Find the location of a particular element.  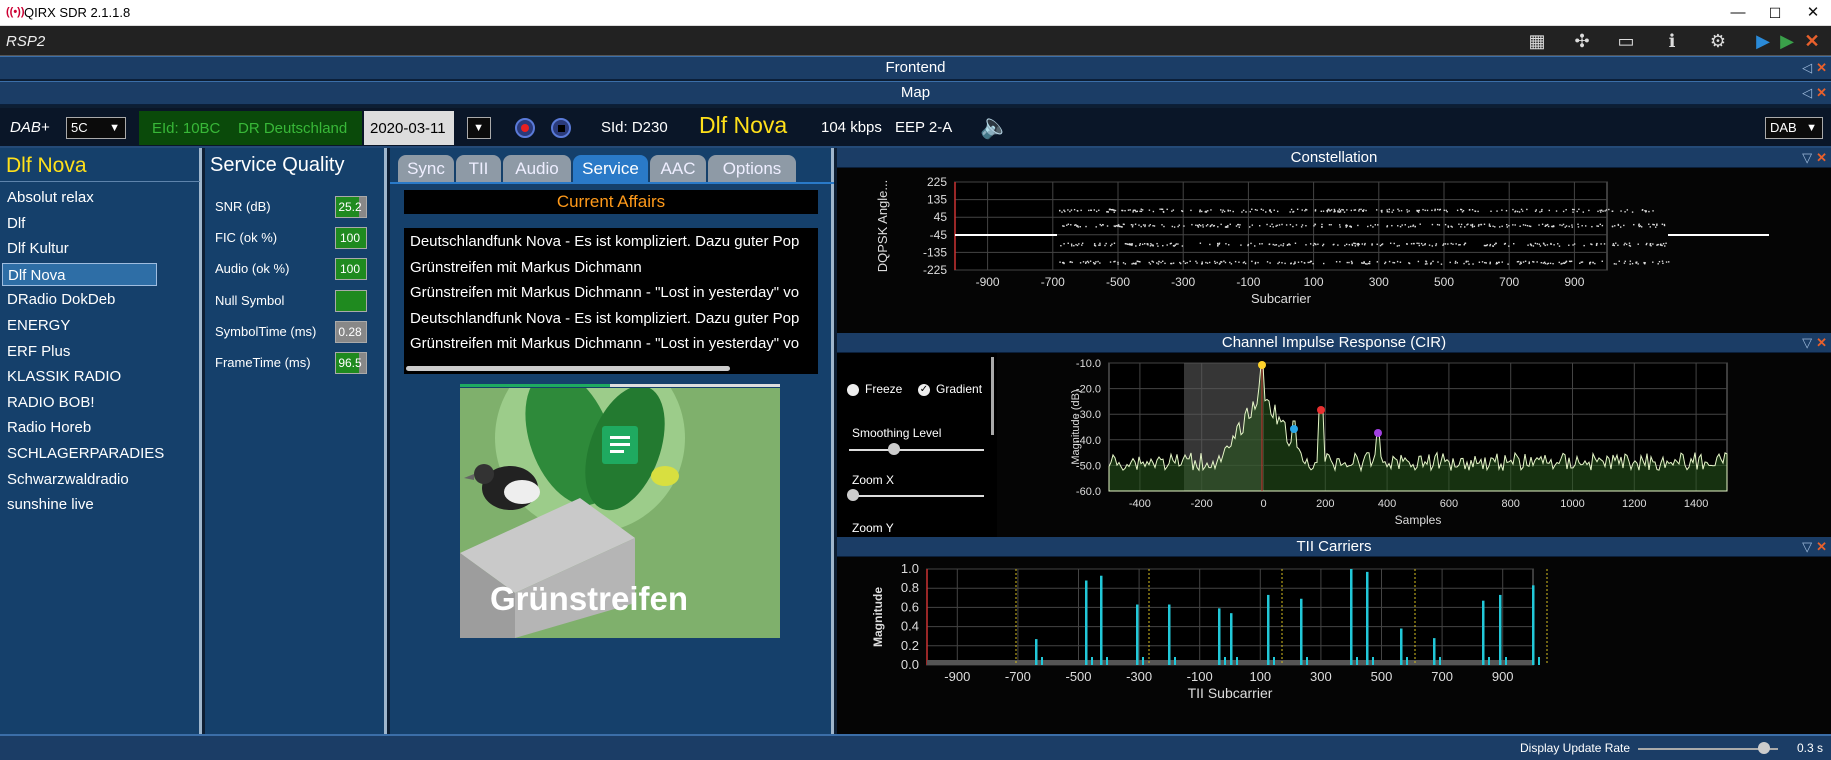

tab-tii: TII is located at coordinates (478, 169).